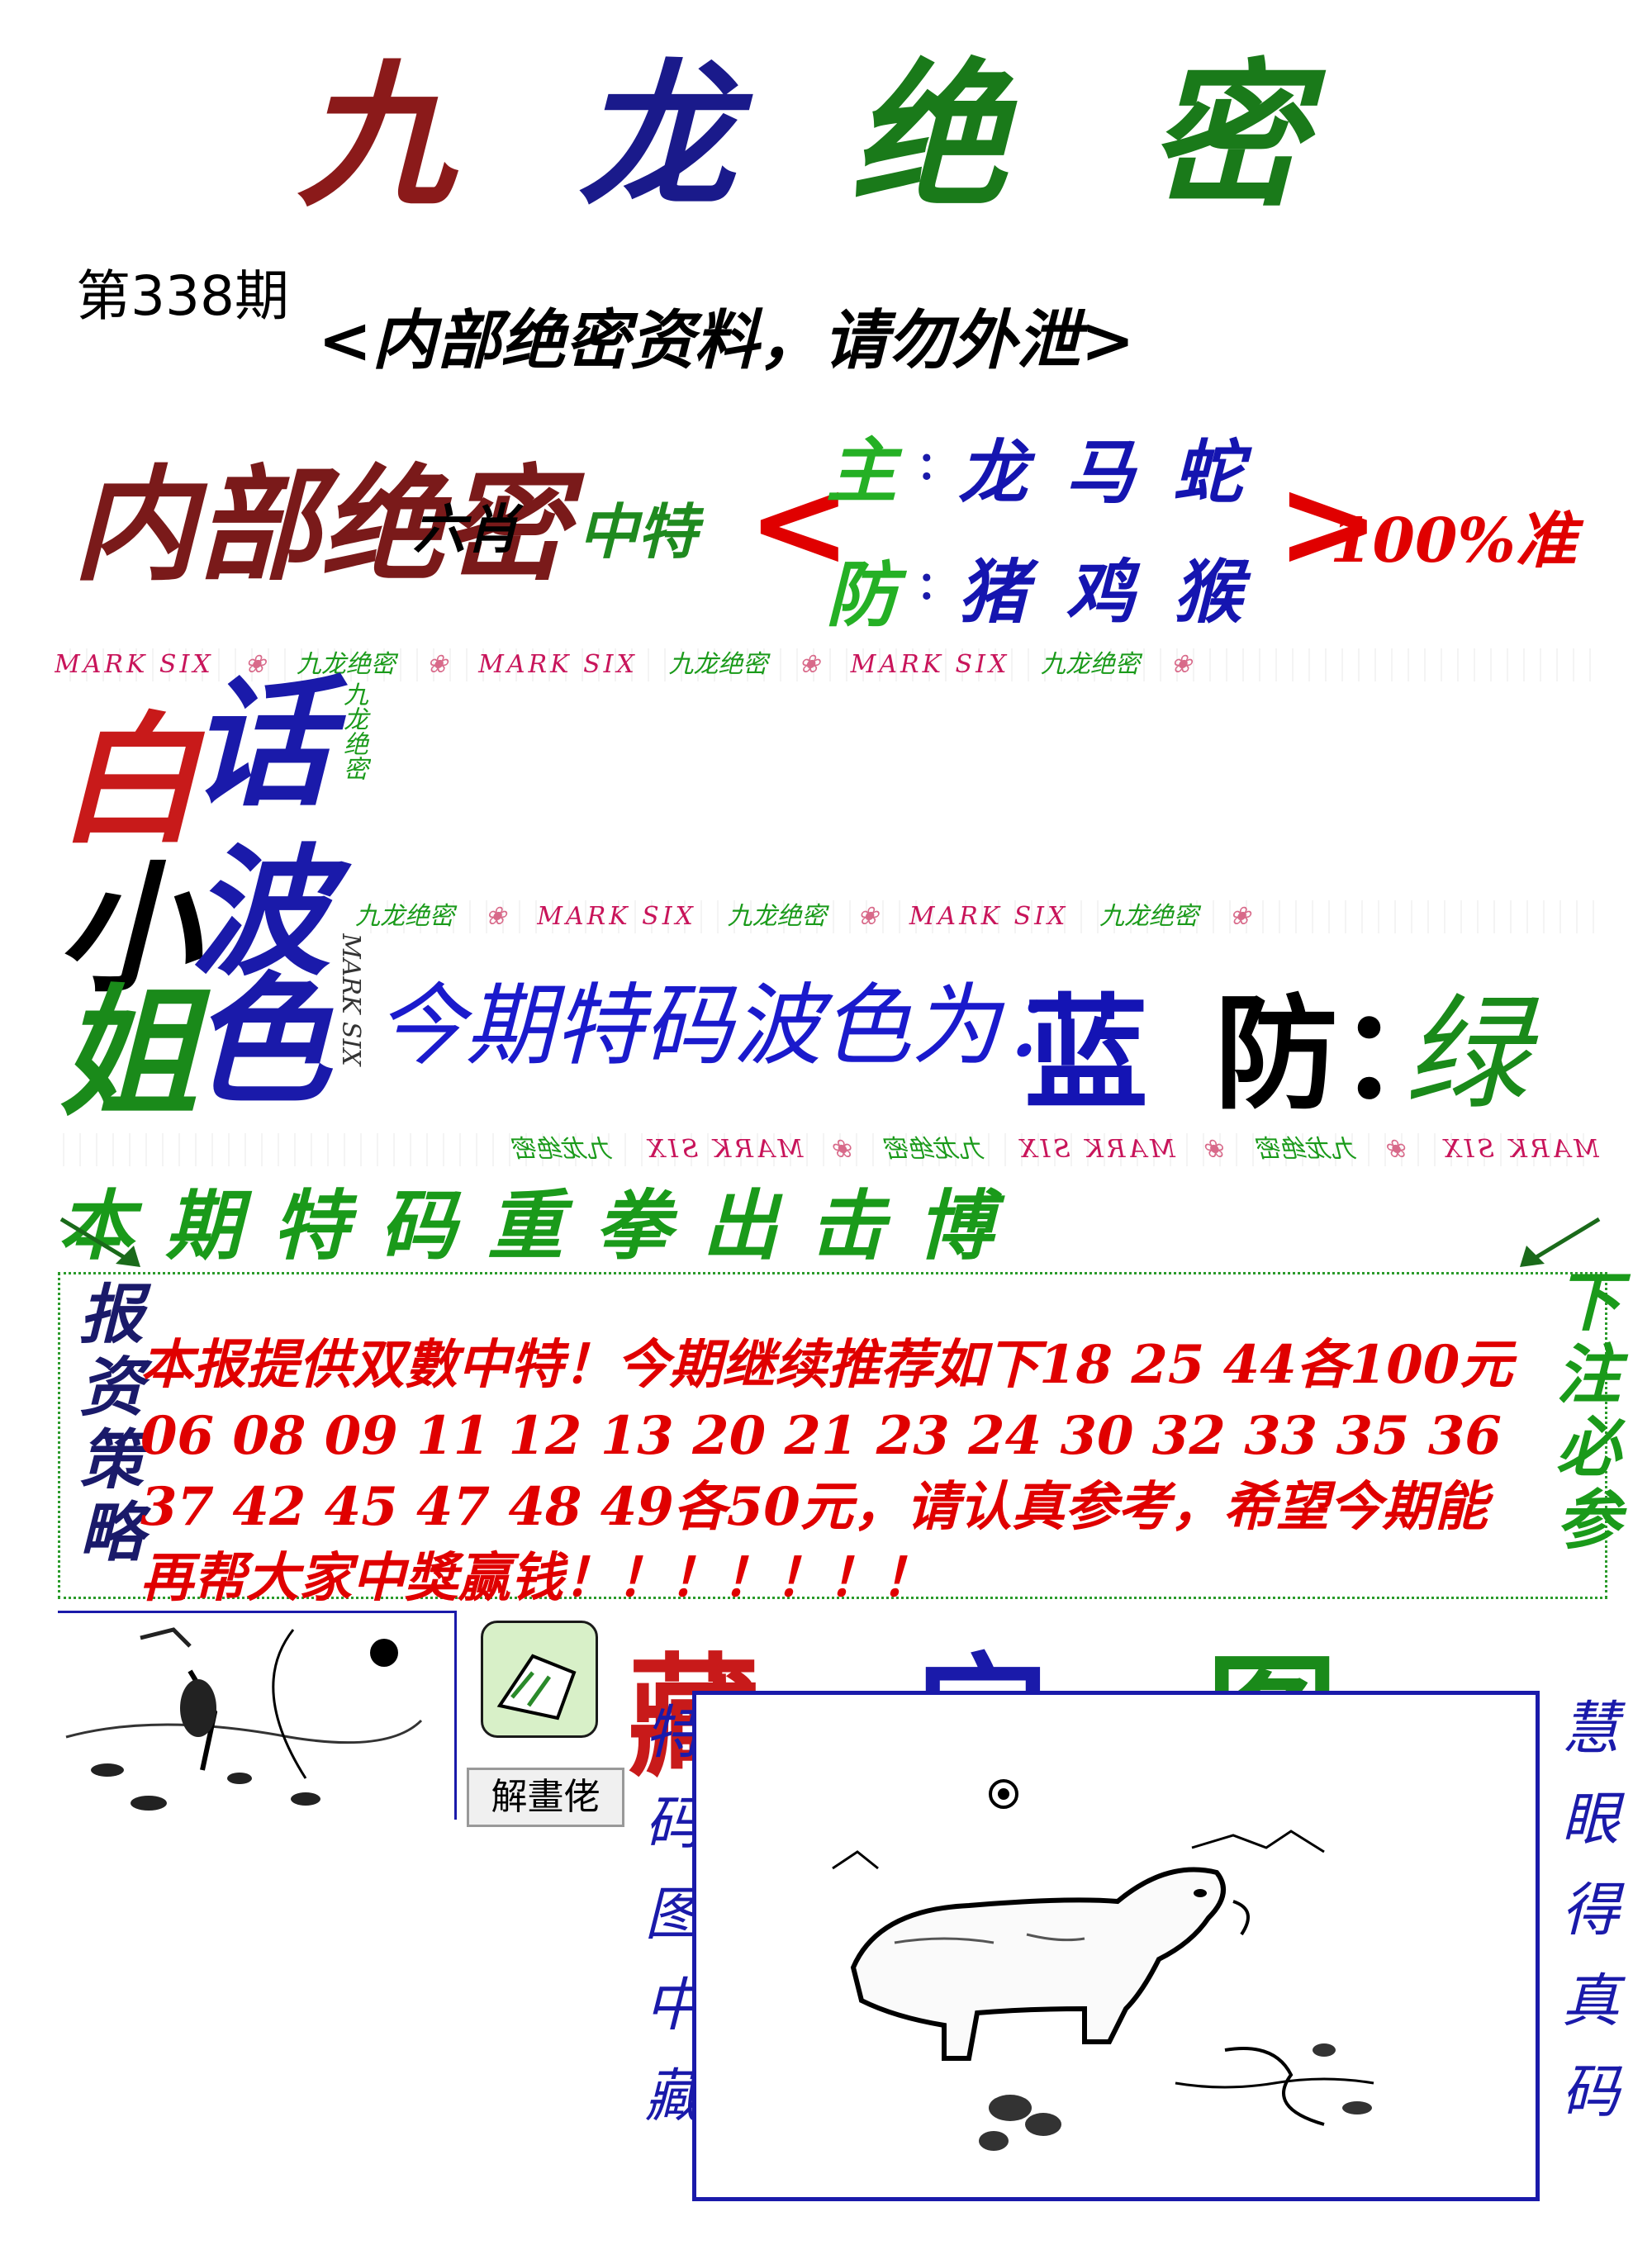 The image size is (1652, 2245). Describe the element at coordinates (657, 136) in the screenshot. I see `title-char-2: 龙` at that location.